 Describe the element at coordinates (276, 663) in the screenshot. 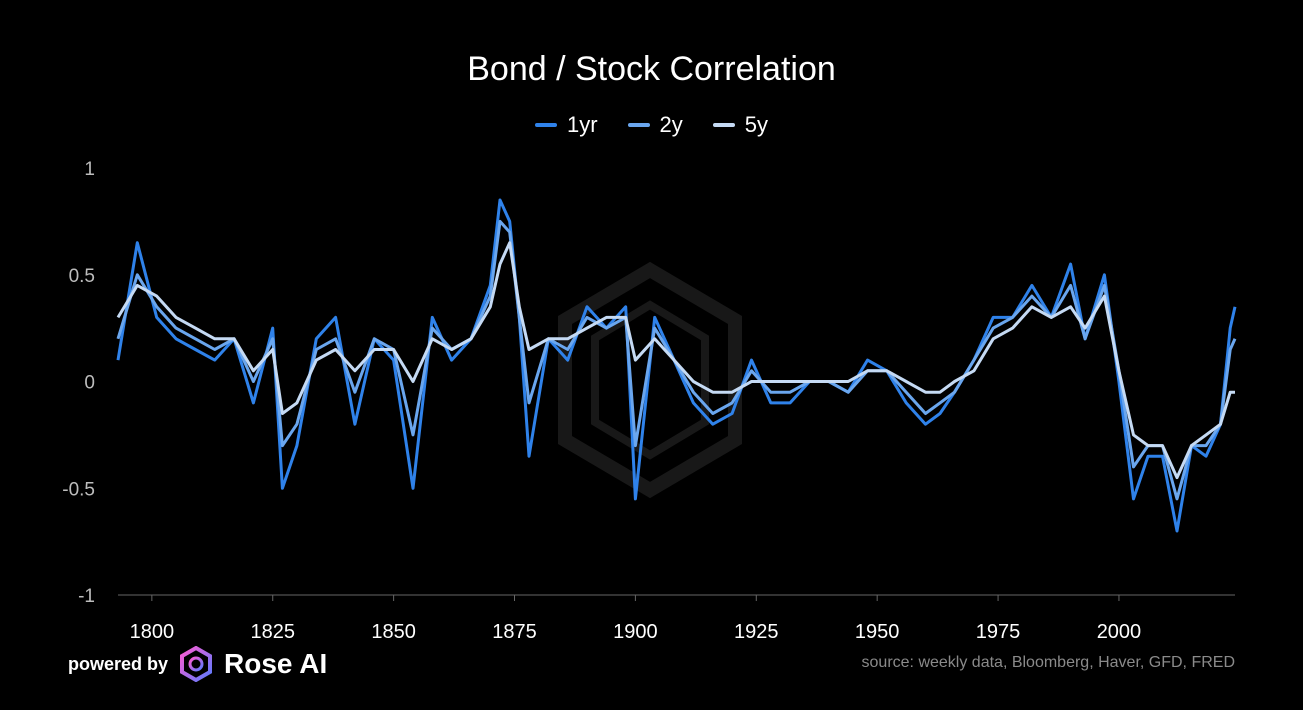

I see `brand-name: Rose AI` at that location.